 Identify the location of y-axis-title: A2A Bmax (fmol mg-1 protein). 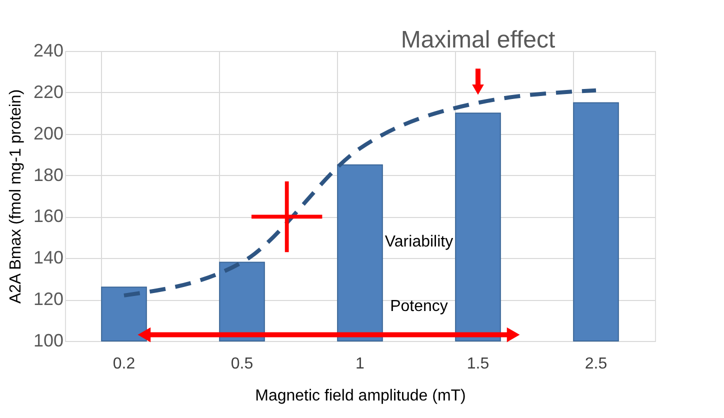
(15, 196).